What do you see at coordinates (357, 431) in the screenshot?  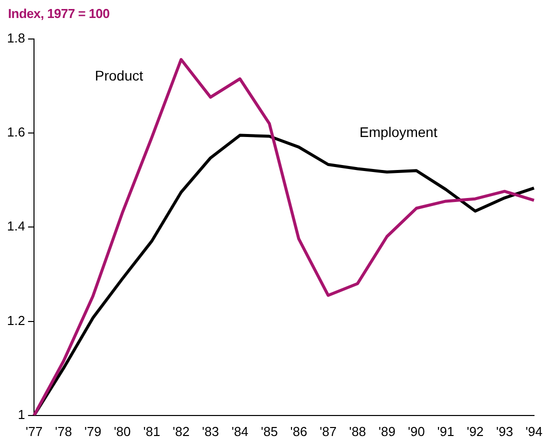 I see `x-tick-label: '88` at bounding box center [357, 431].